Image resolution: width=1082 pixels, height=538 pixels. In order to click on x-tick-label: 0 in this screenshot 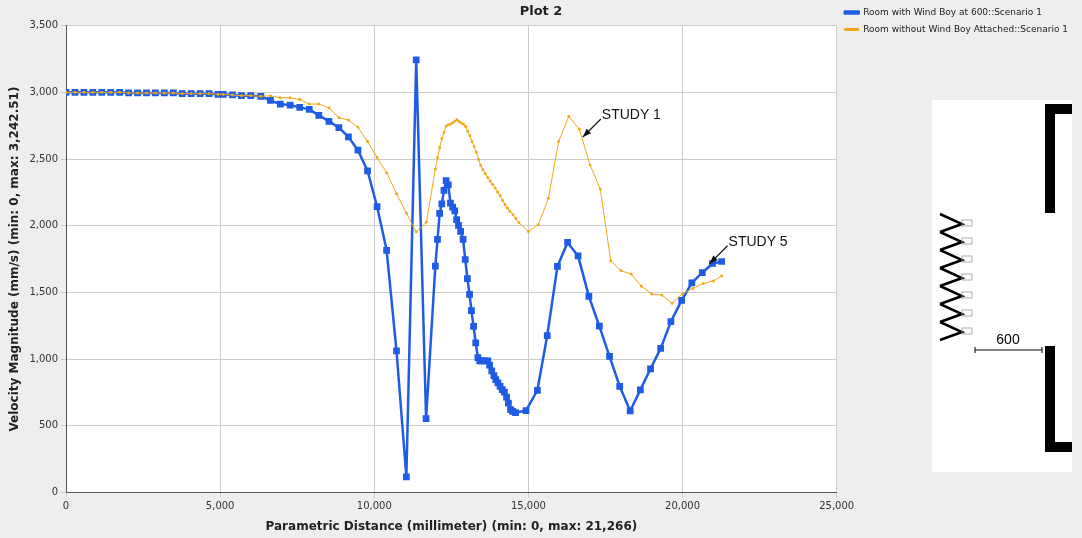, I will do `click(66, 506)`.